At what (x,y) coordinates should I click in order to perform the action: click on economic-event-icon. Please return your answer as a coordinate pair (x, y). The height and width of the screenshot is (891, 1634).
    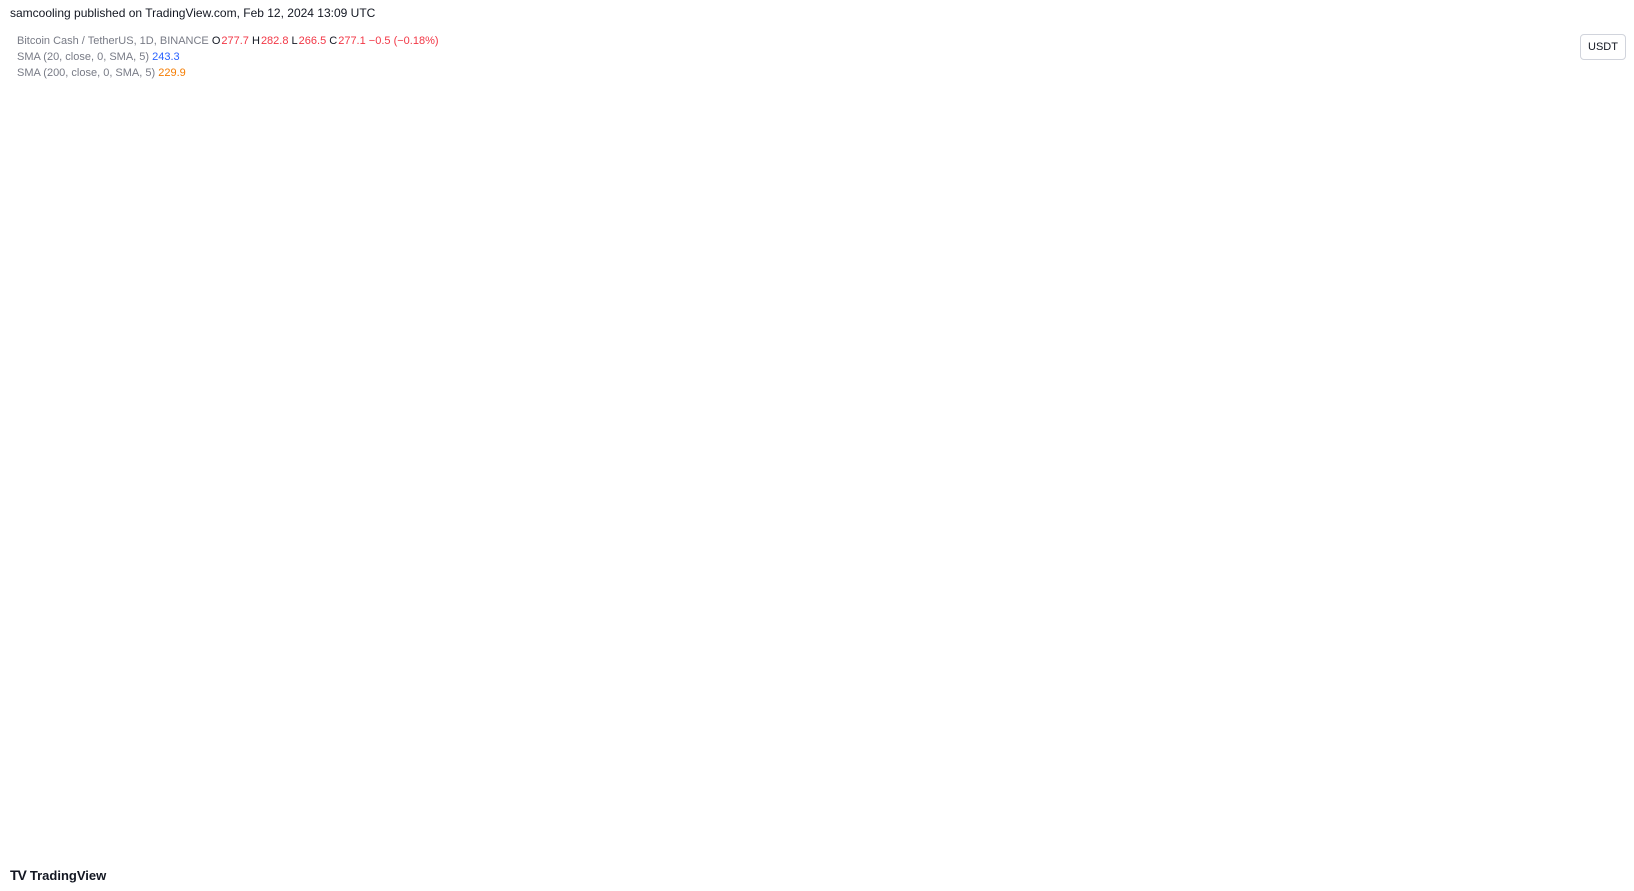
    Looking at the image, I should click on (1192, 782).